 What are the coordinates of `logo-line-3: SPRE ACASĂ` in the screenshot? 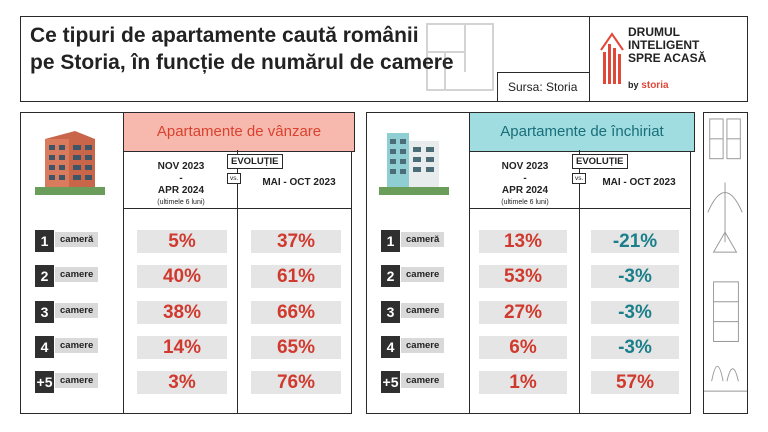 It's located at (667, 58).